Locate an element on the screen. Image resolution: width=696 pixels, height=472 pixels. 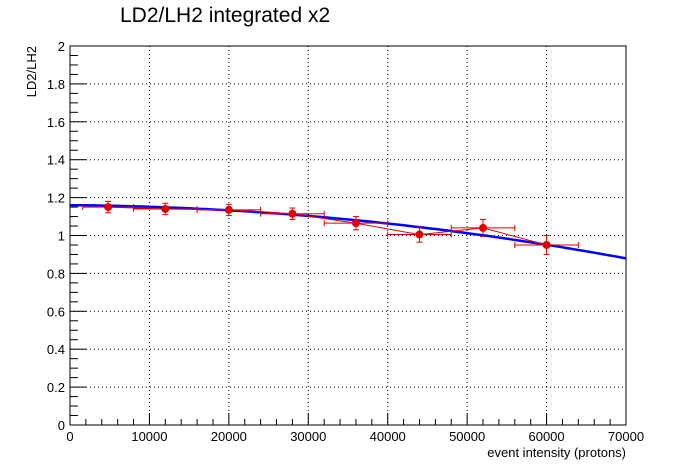
y-tick-label: 0.6 is located at coordinates (56, 311).